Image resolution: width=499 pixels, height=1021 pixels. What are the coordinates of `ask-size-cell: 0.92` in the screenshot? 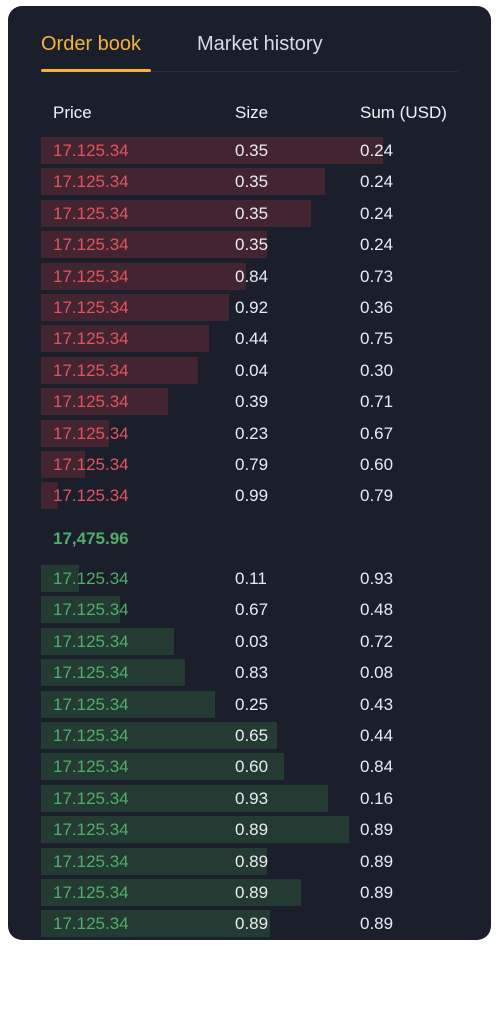 It's located at (252, 307).